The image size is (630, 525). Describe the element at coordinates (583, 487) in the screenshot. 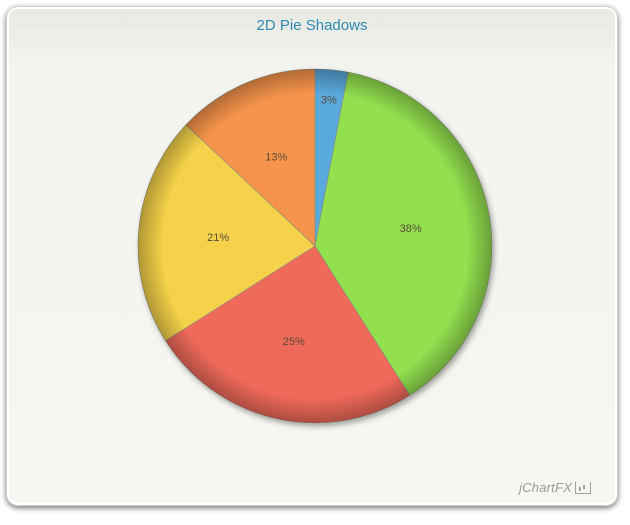

I see `chartfx-logo-icon` at that location.